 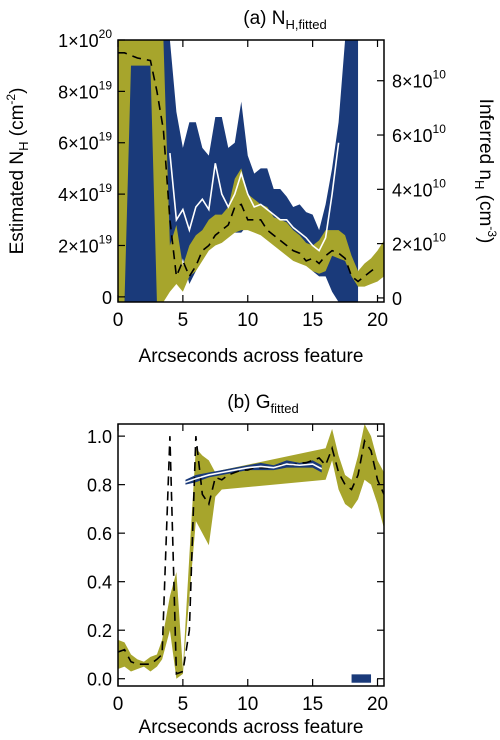 I want to click on panel-a-ytick-label: 1×10²⁰, so click(x=85, y=39).